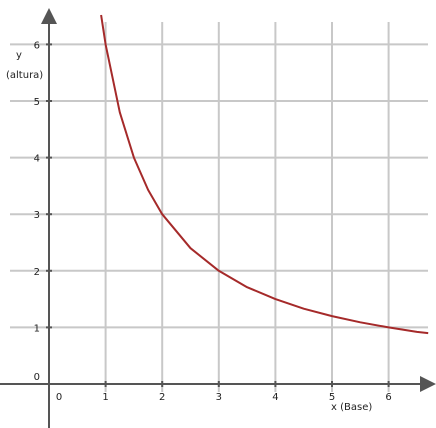 This screenshot has width=436, height=428. Describe the element at coordinates (388, 397) in the screenshot. I see `x-tick-label: 6` at that location.